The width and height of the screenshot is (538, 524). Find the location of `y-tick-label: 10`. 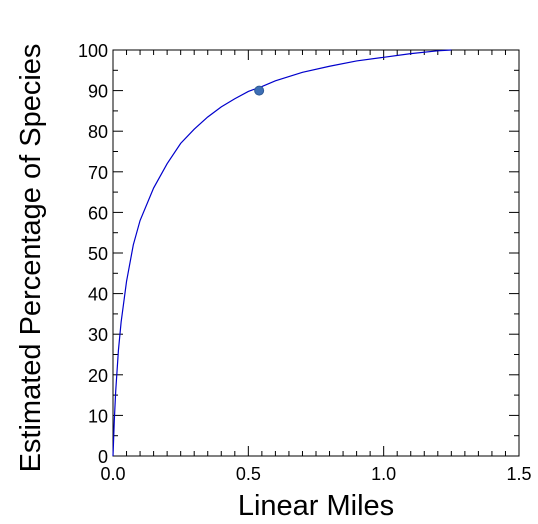

y-tick-label: 10 is located at coordinates (98, 416).